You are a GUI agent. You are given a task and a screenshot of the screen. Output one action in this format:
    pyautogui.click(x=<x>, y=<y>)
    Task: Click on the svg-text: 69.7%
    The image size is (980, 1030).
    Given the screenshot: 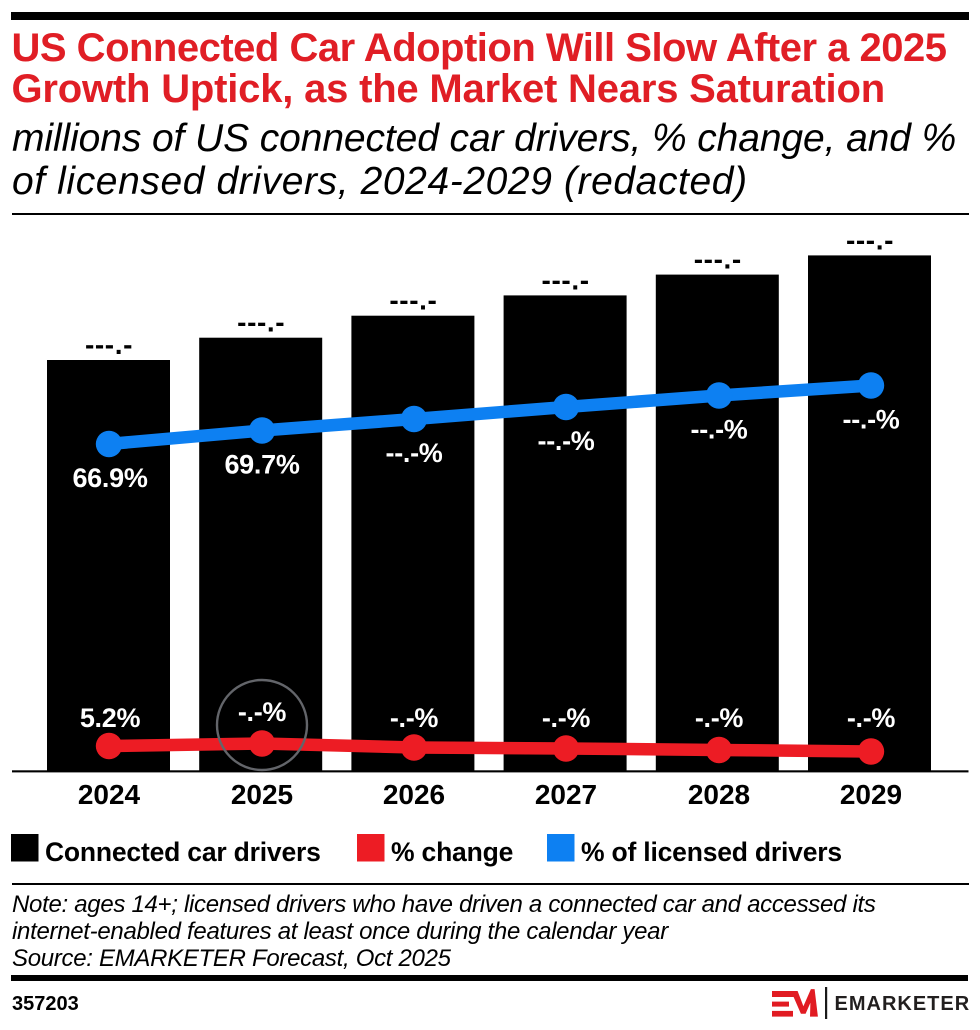 What is the action you would take?
    pyautogui.click(x=261, y=465)
    